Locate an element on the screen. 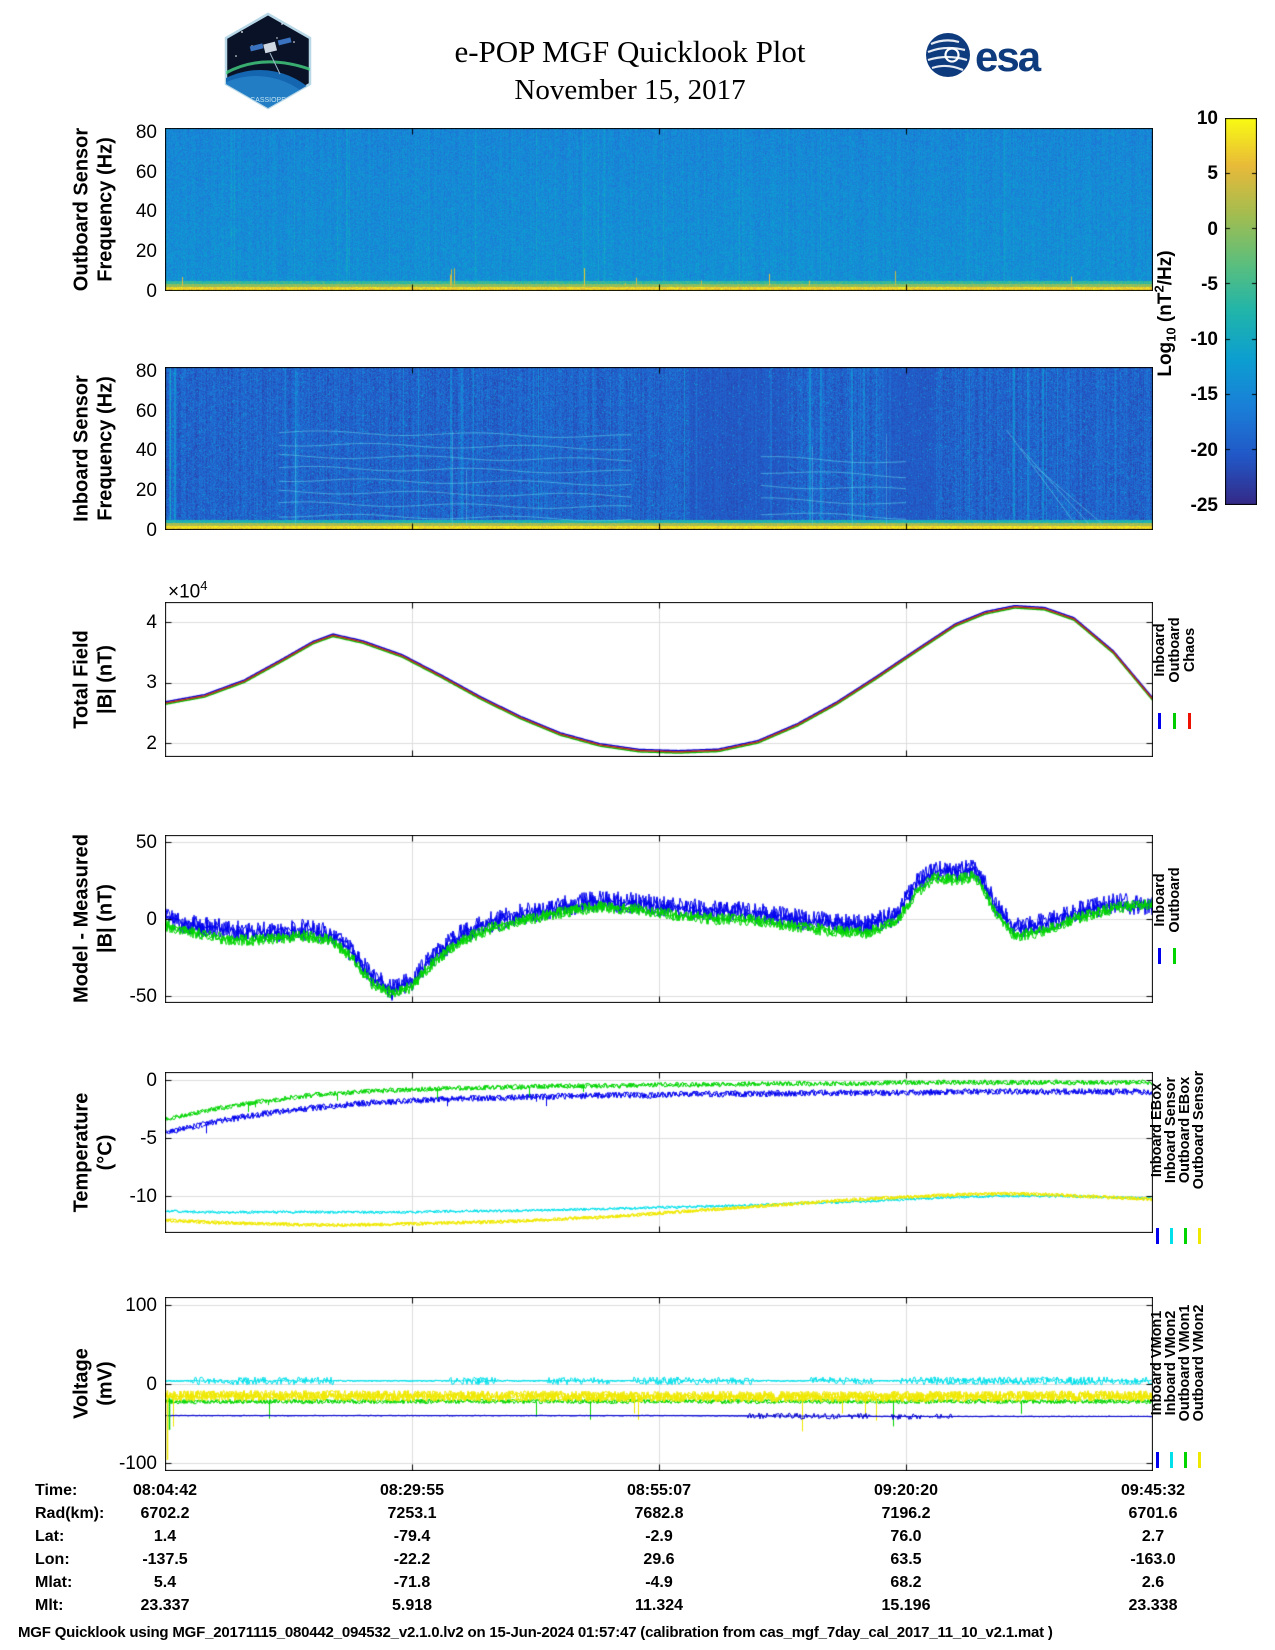 The image size is (1275, 1650). table-row-label: Time: is located at coordinates (56, 1490).